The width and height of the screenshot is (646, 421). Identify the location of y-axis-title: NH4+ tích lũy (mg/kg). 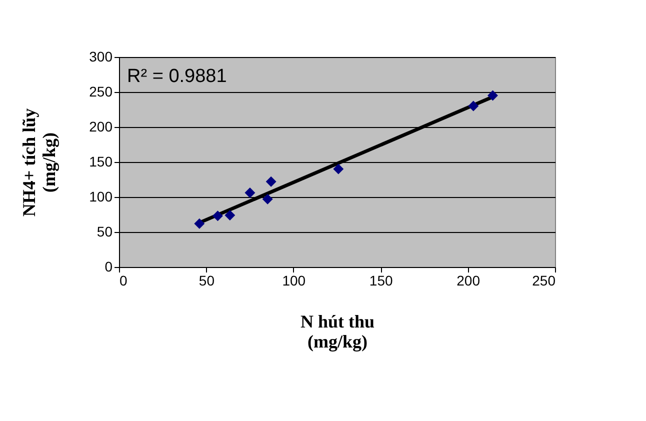
(39, 162).